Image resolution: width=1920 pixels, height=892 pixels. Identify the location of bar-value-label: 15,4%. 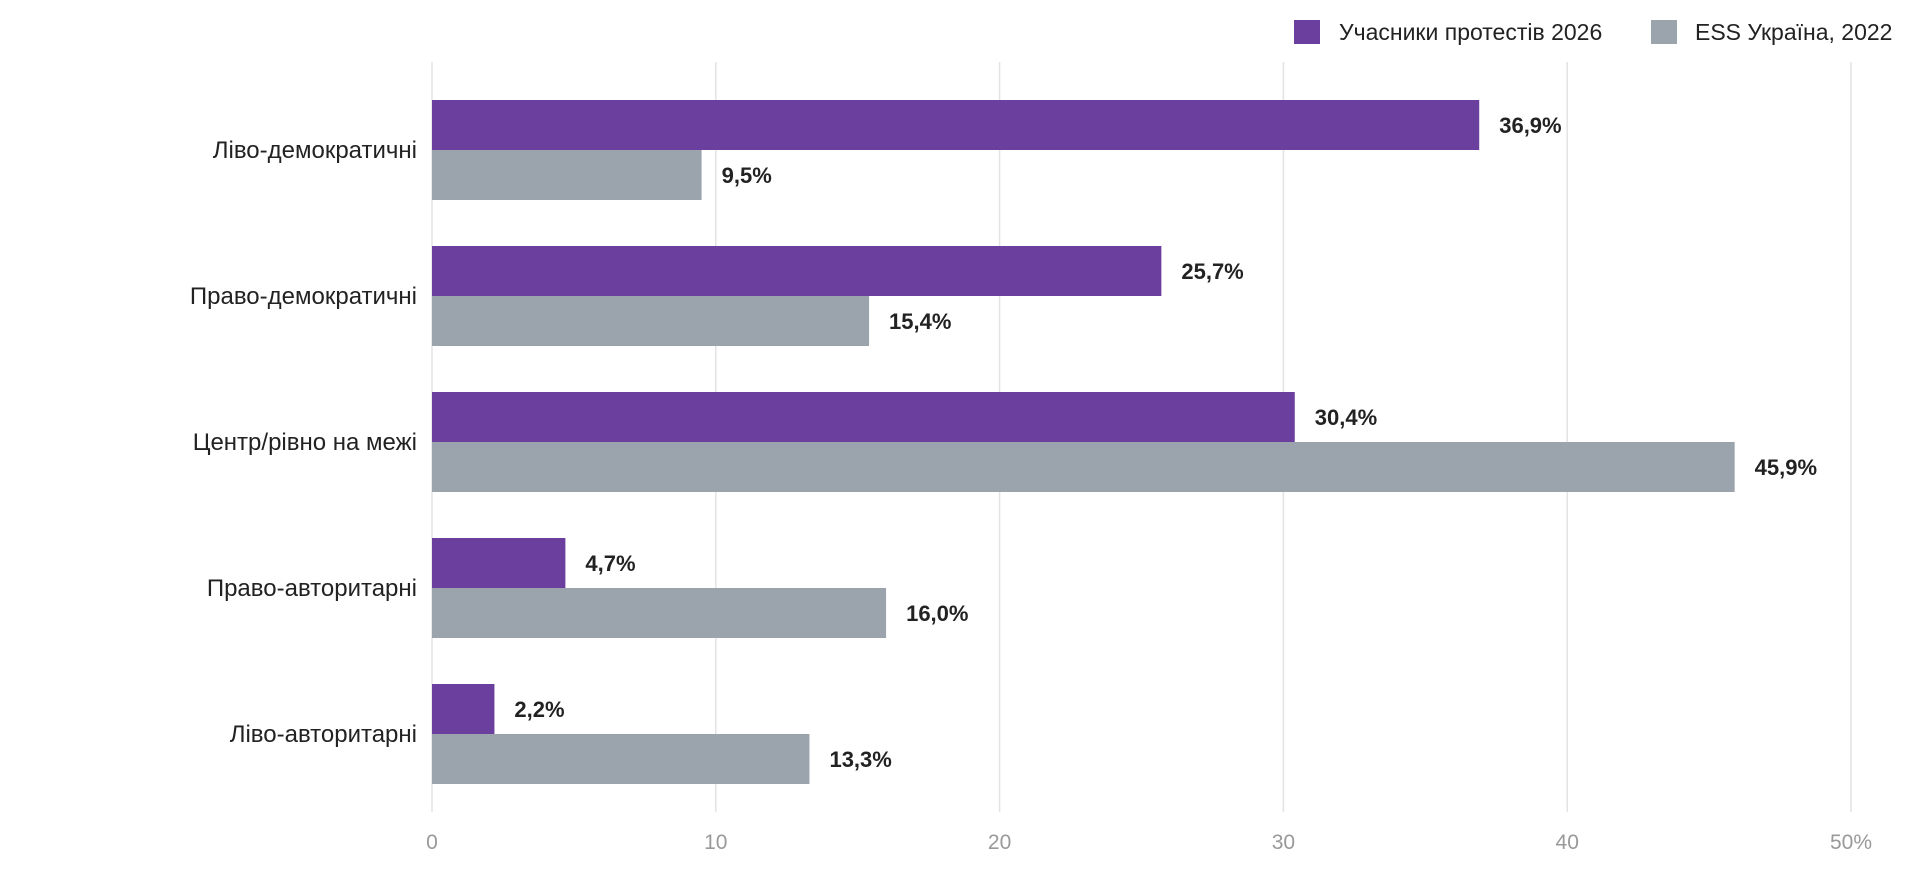
(920, 321).